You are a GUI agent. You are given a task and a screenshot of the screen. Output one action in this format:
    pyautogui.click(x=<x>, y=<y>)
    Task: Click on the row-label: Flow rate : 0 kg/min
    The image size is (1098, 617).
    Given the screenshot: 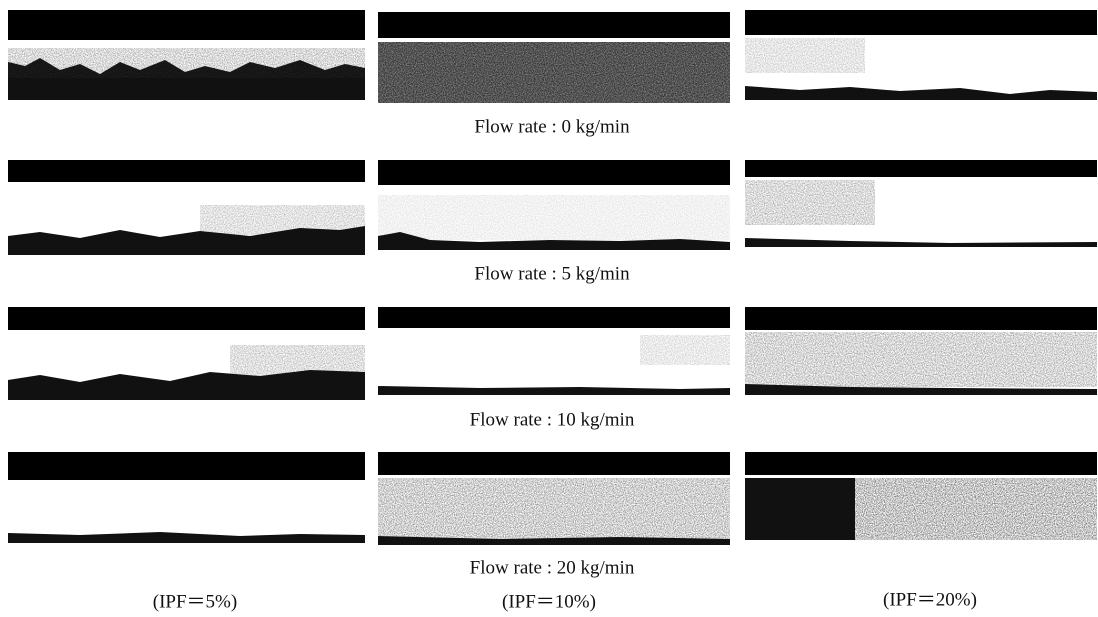 What is the action you would take?
    pyautogui.click(x=552, y=126)
    